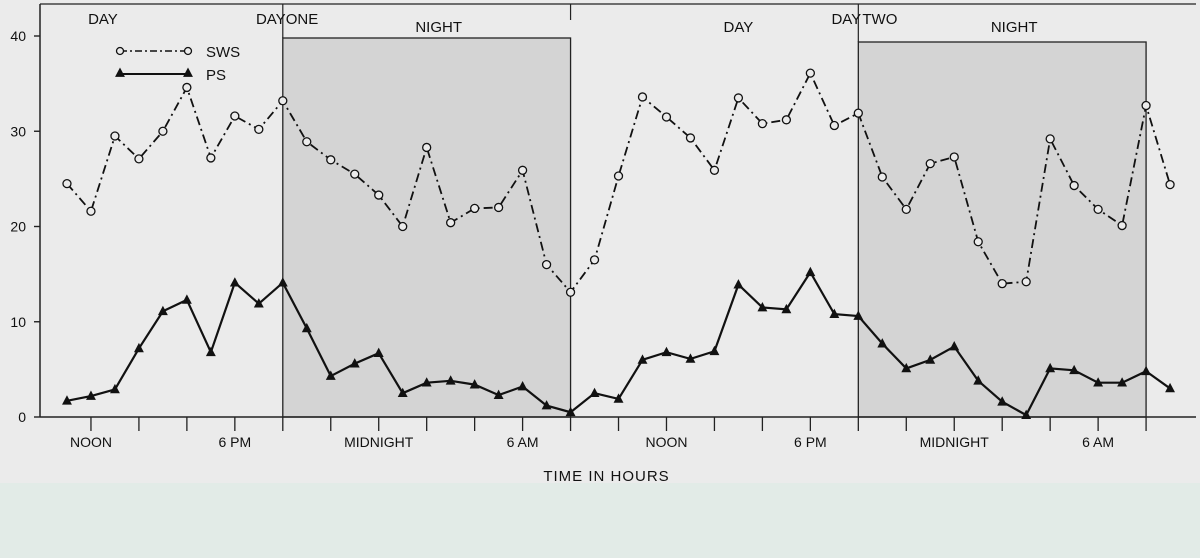 The height and width of the screenshot is (558, 1200). I want to click on legend-sws-label: SWS, so click(223, 52).